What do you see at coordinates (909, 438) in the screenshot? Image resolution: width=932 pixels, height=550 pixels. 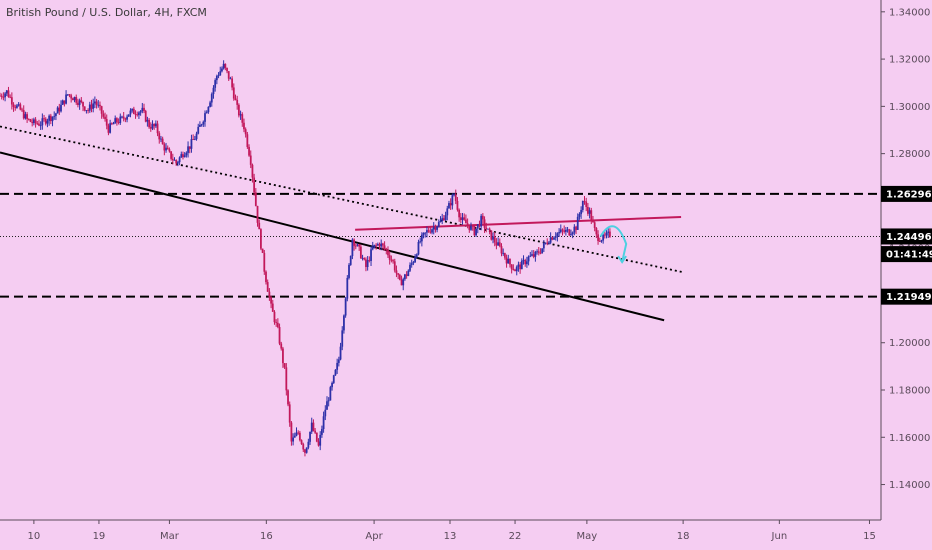 I see `y-tick-label: 1.16000` at bounding box center [909, 438].